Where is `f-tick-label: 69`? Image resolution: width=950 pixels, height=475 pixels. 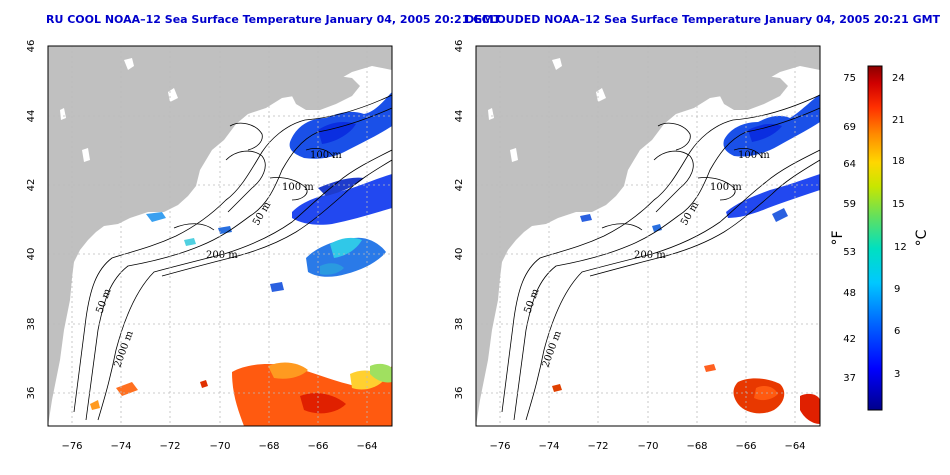
f-tick-label: 69 is located at coordinates (849, 127).